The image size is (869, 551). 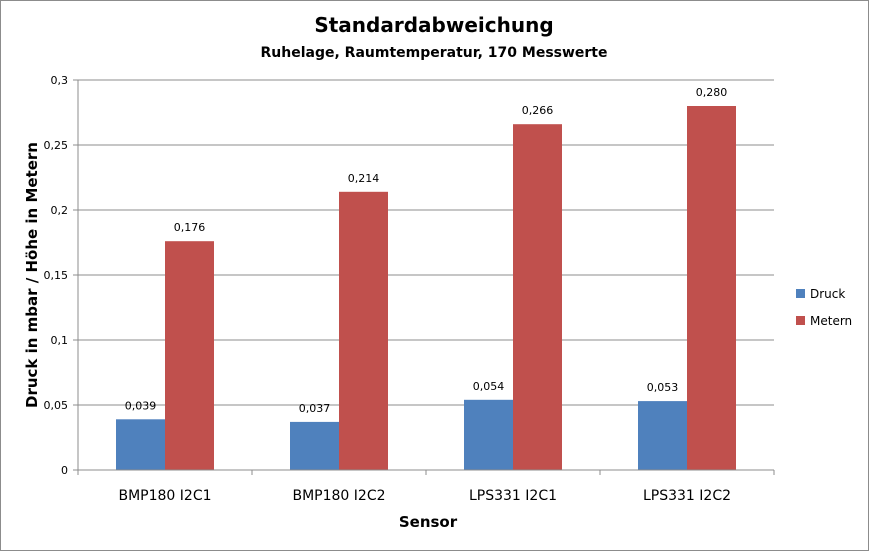 What do you see at coordinates (800, 320) in the screenshot?
I see `legend-swatch-metern` at bounding box center [800, 320].